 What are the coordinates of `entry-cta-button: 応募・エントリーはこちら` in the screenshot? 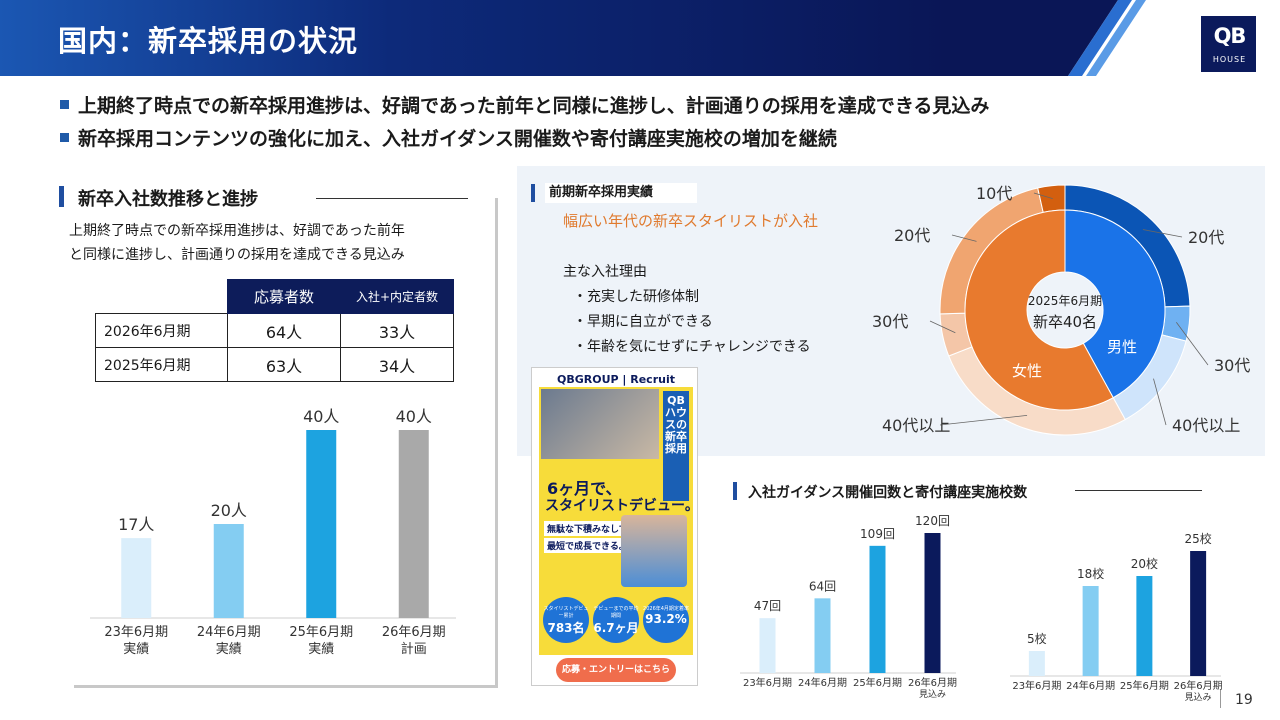 It's located at (616, 670).